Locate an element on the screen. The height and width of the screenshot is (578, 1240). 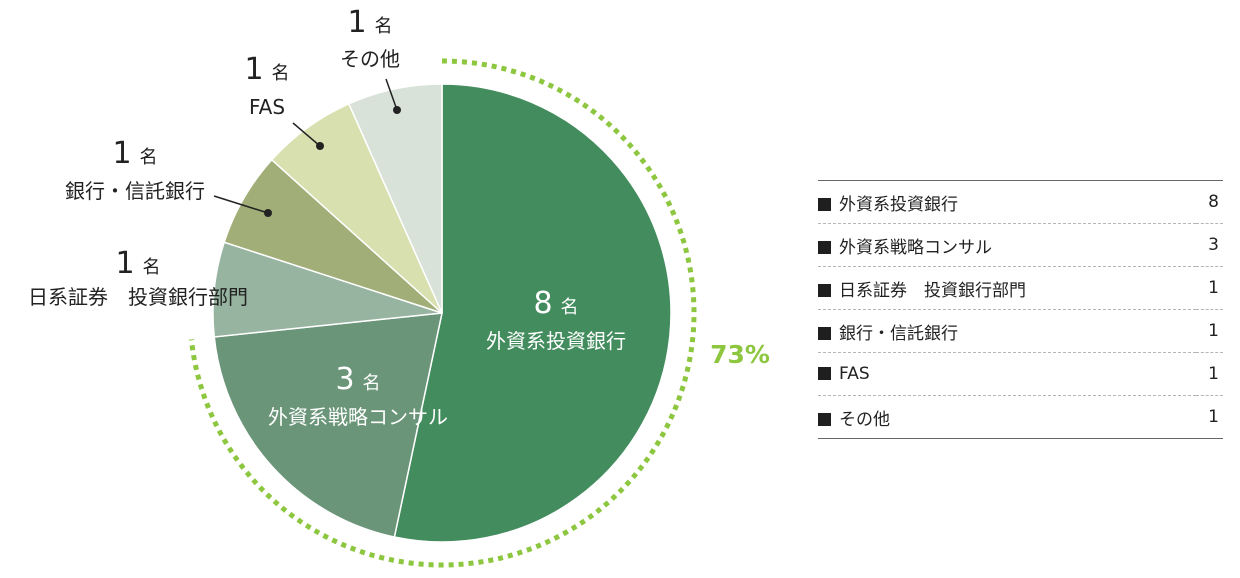
legend-row: 外資系戦略コンサル 3 is located at coordinates (1020, 245).